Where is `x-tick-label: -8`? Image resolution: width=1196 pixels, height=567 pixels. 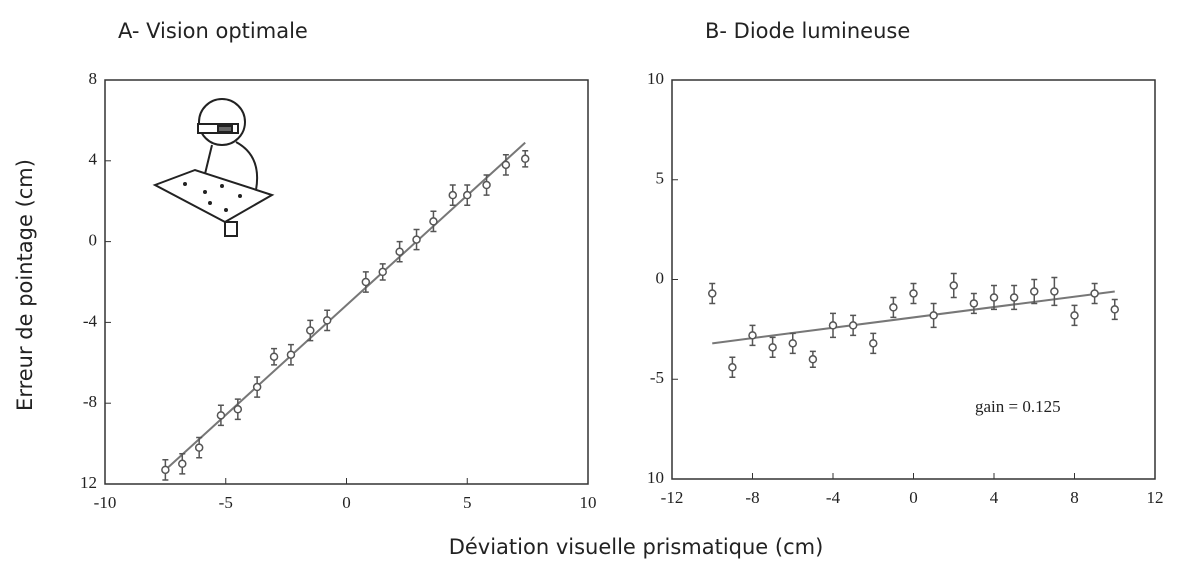 x-tick-label: -8 is located at coordinates (752, 497).